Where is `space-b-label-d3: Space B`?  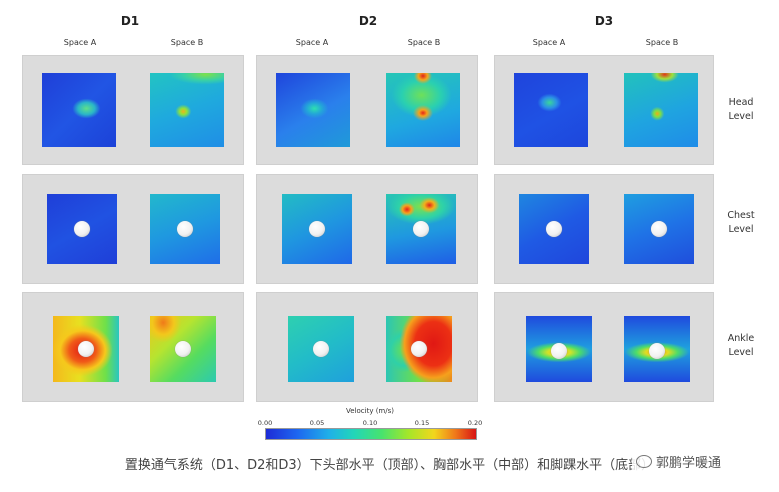
space-b-label-d3: Space B is located at coordinates (662, 42).